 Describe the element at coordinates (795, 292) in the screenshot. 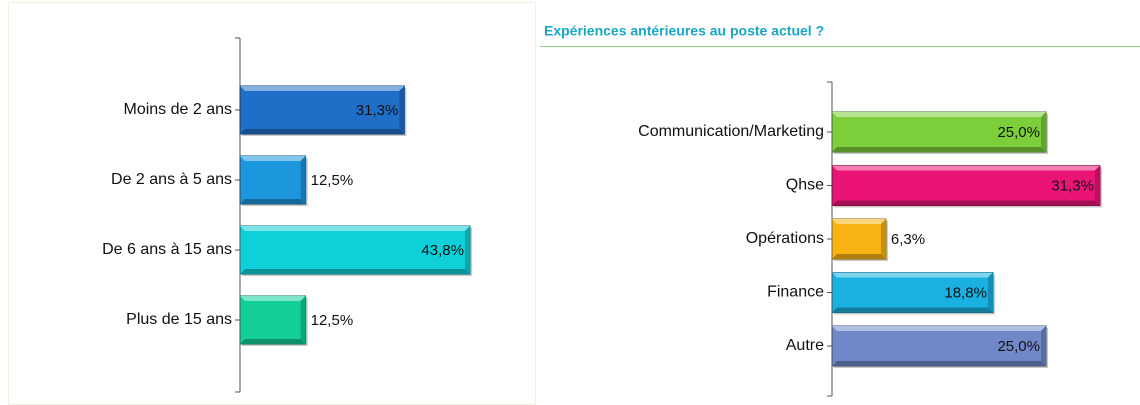

I see `y-tick-label: Finance` at that location.